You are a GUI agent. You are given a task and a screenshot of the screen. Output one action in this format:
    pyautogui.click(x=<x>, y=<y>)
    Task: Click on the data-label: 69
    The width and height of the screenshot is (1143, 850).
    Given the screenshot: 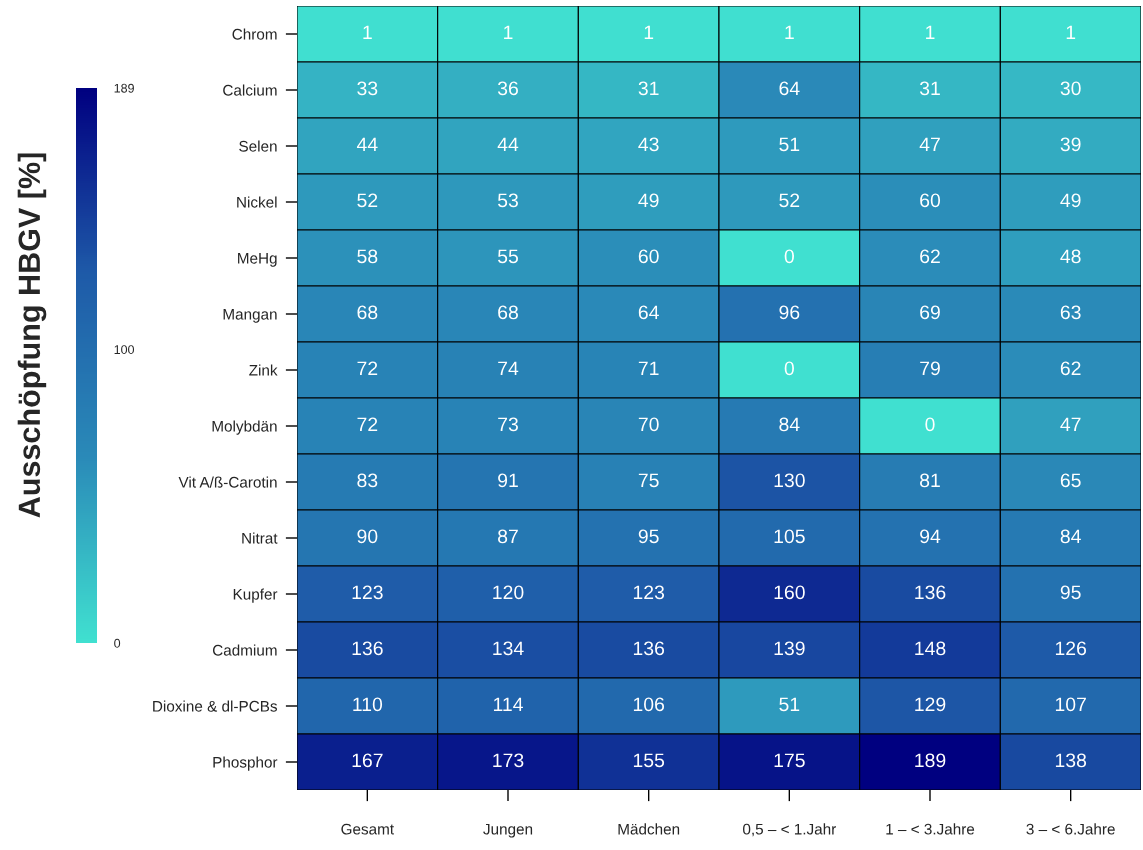 What is the action you would take?
    pyautogui.click(x=930, y=312)
    